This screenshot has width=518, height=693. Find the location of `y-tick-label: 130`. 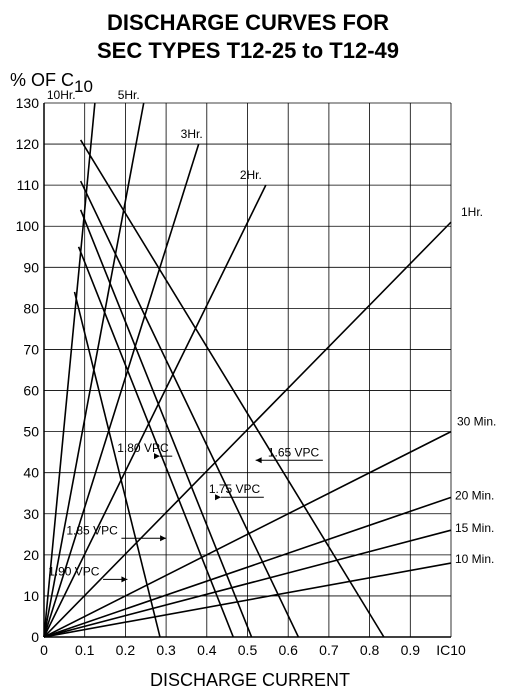

y-tick-label: 130 is located at coordinates (28, 103).